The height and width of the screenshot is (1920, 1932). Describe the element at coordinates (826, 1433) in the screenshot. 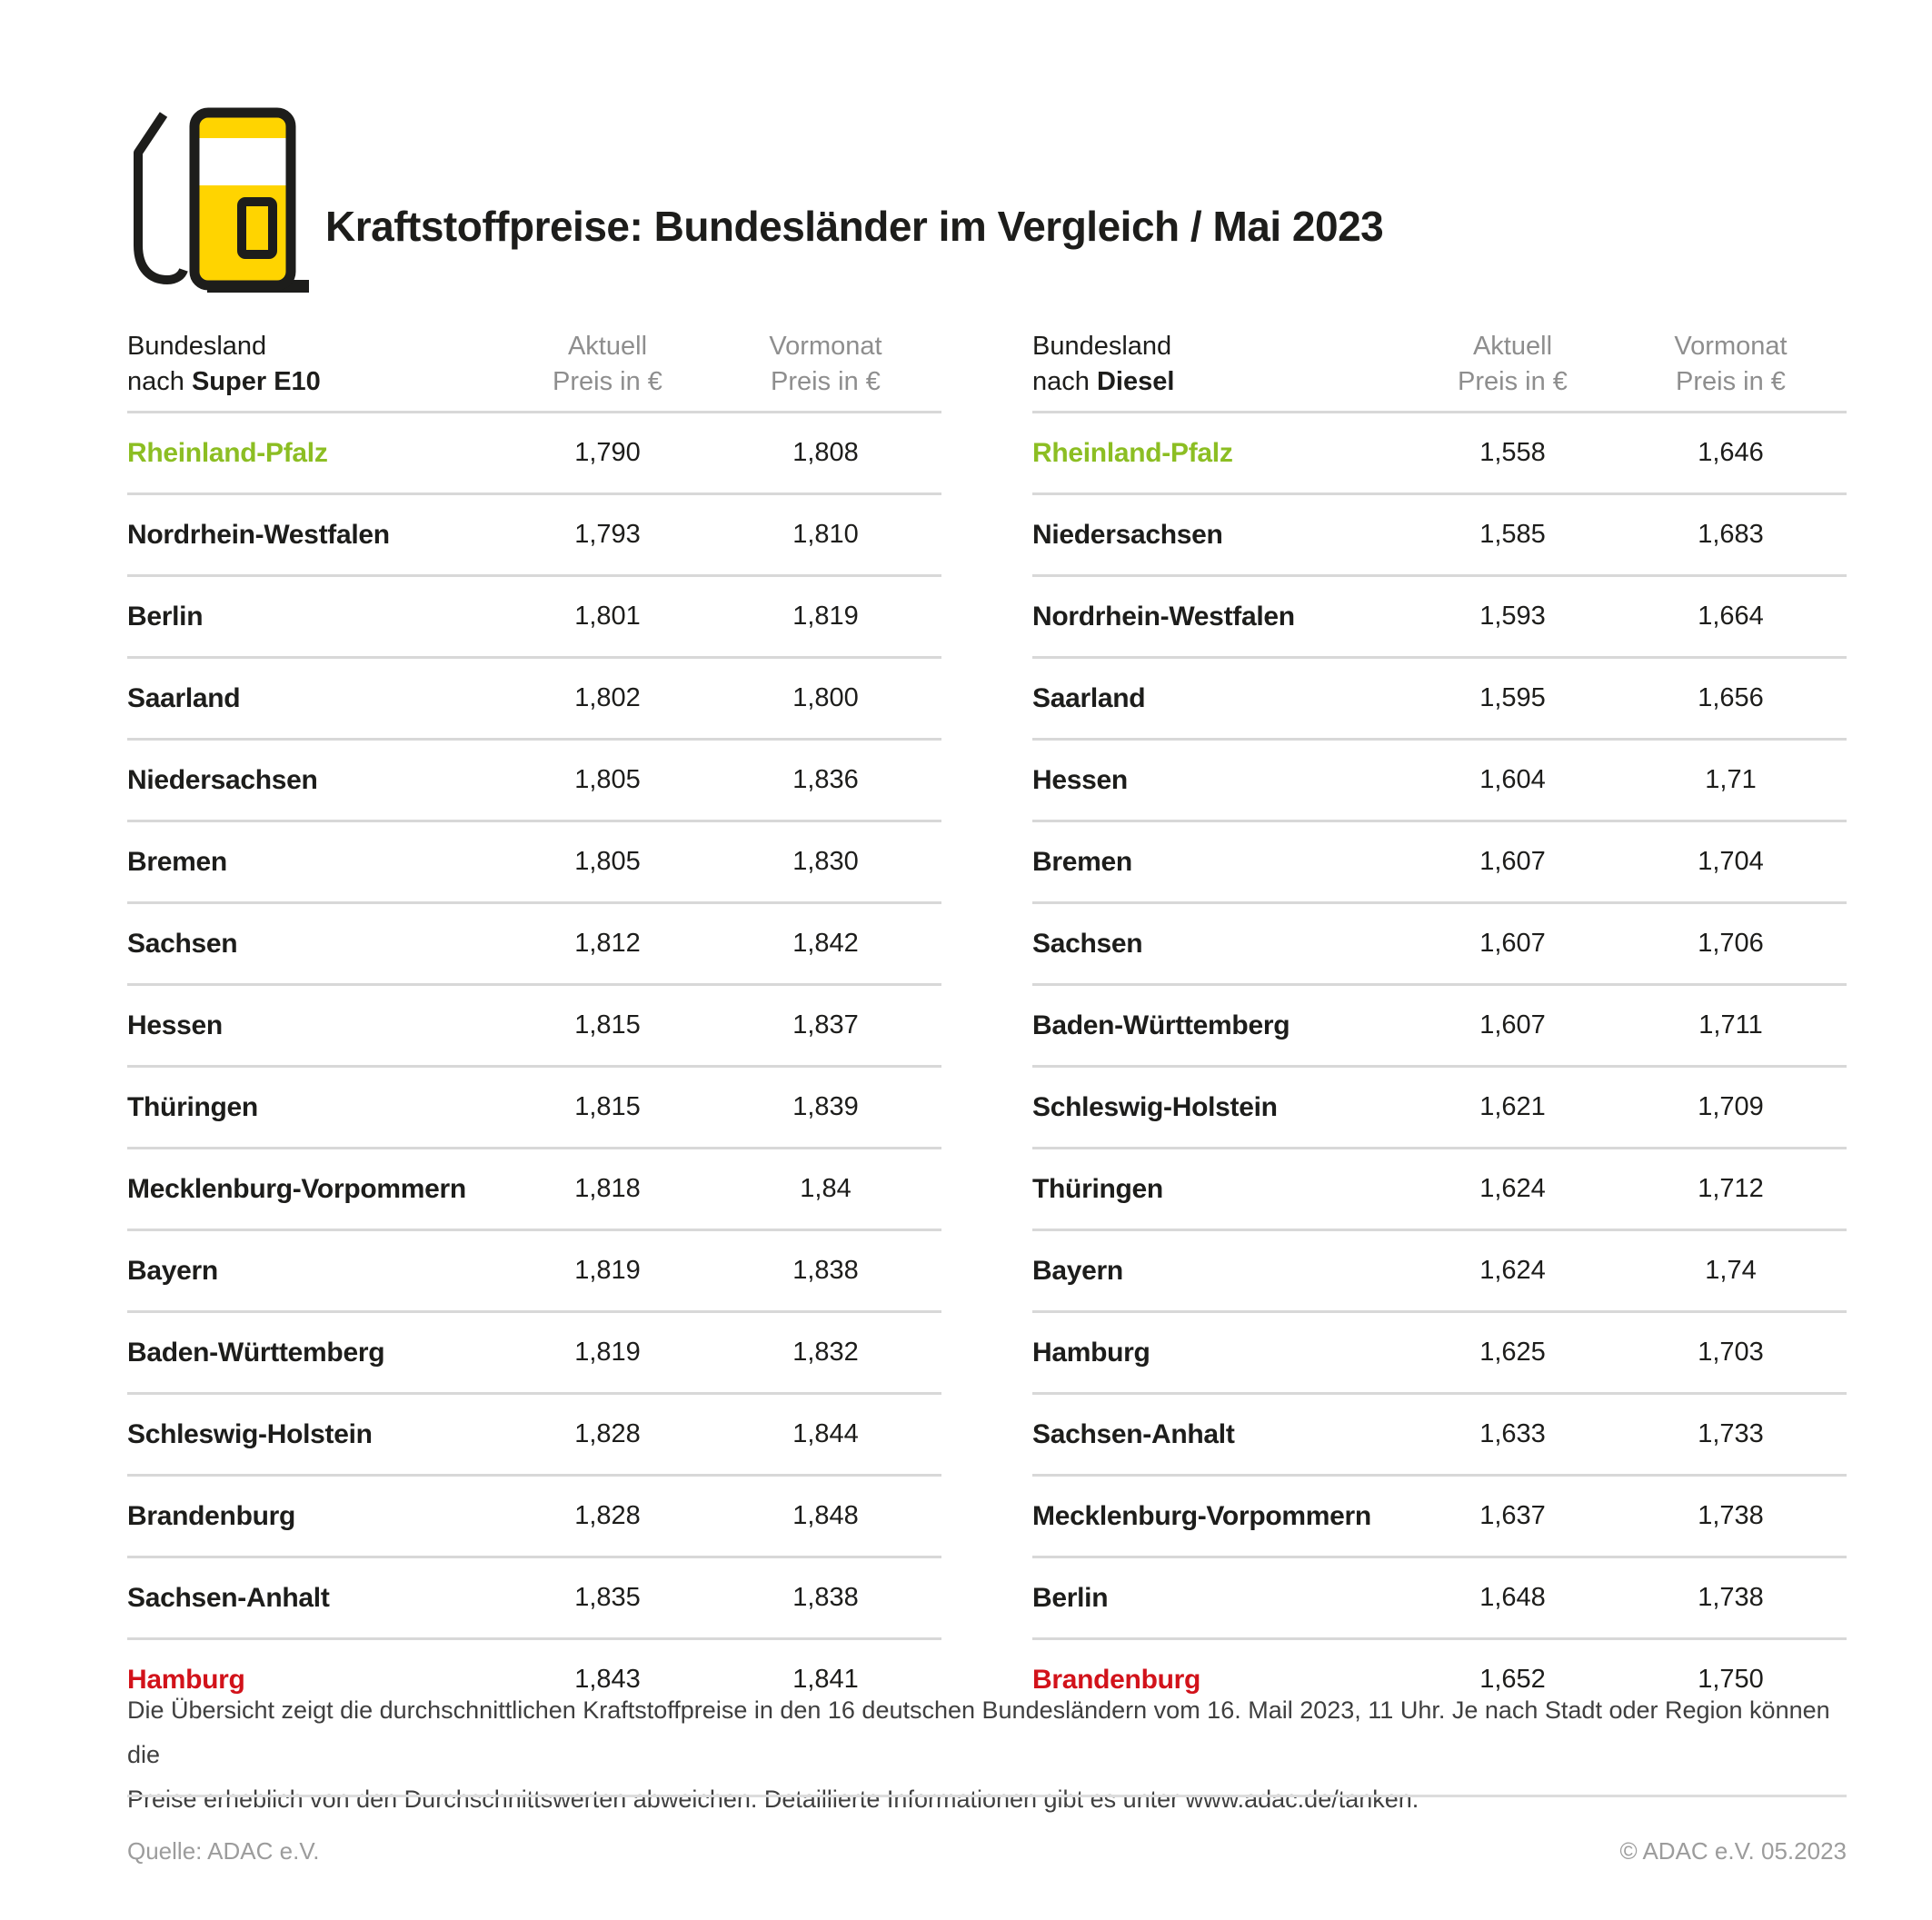

I see `vormonat-value: 1,844` at that location.